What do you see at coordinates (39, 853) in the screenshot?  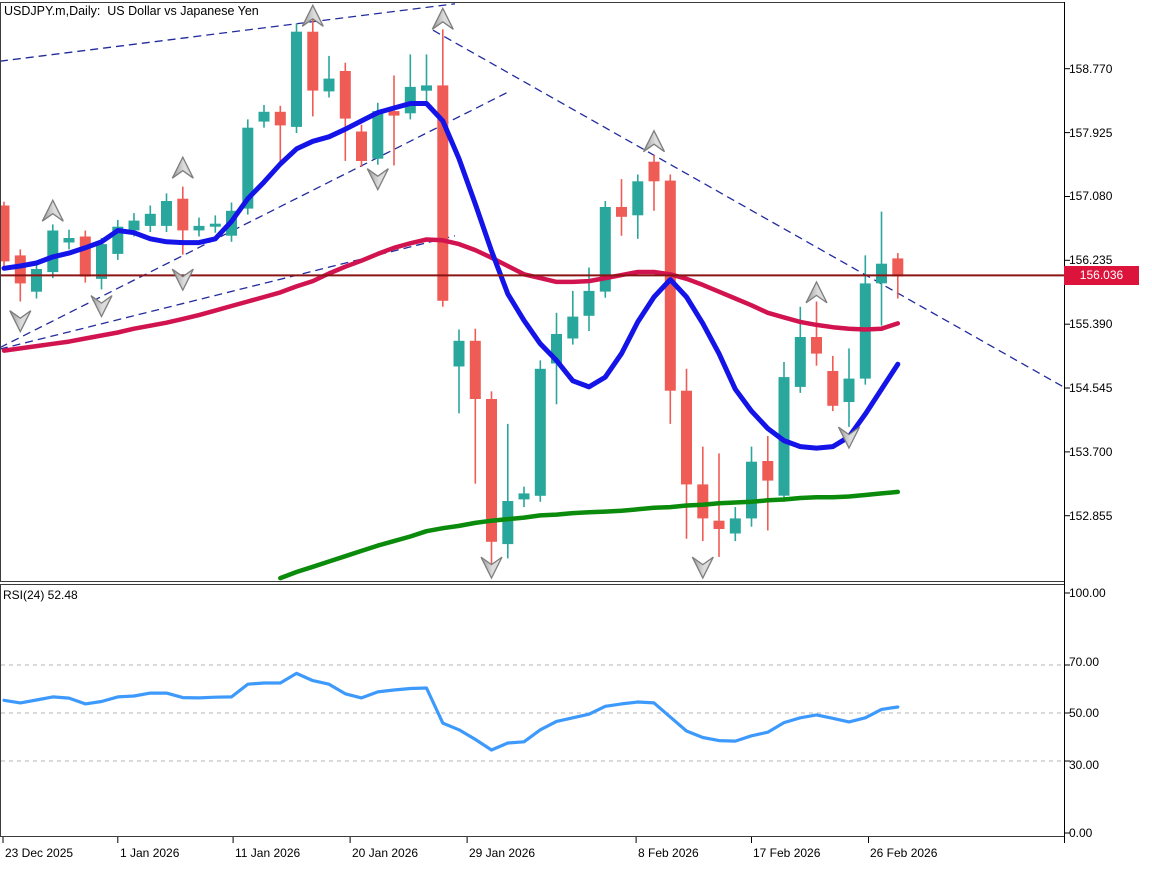 I see `date-axis-label: 23 Dec 2025` at bounding box center [39, 853].